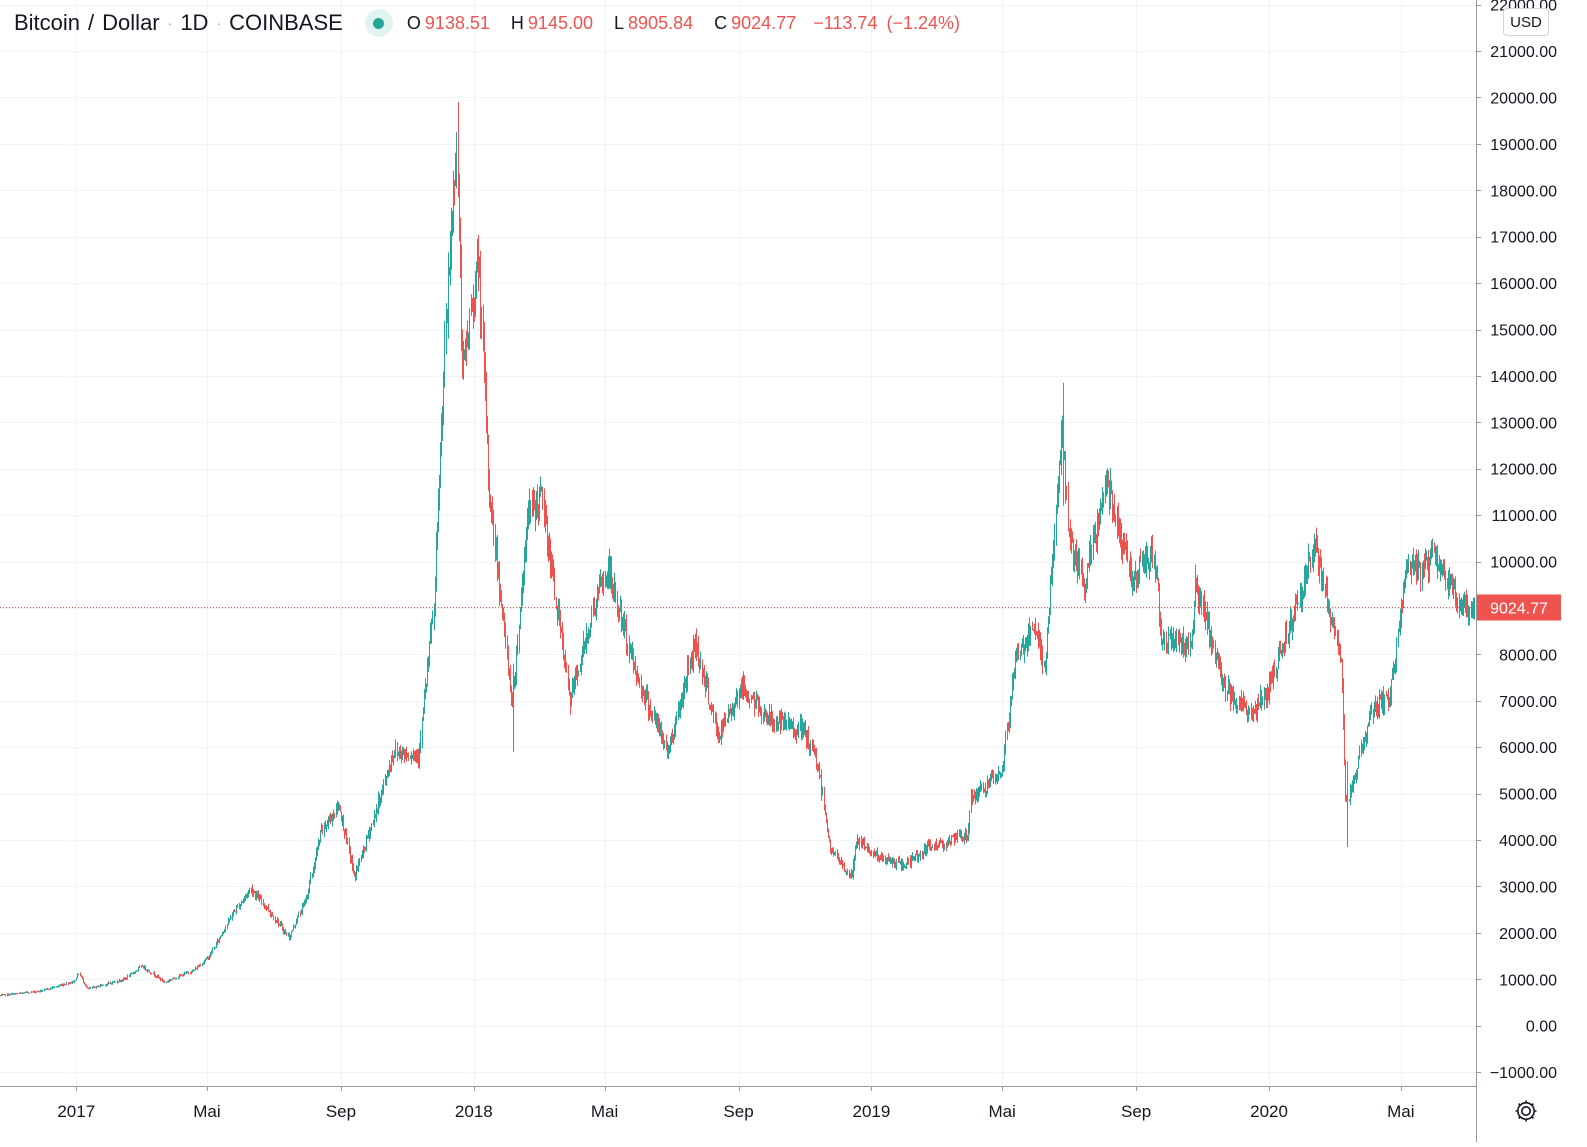 The width and height of the screenshot is (1587, 1147). Describe the element at coordinates (194, 22) in the screenshot. I see `legend-interval: 1D` at that location.